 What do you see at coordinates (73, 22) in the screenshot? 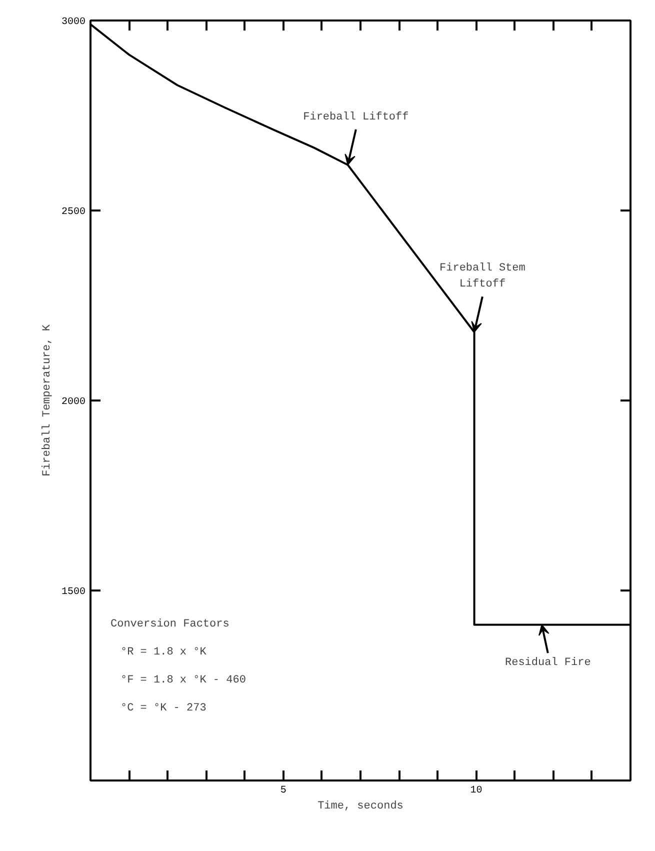
I see `y-tick-label: 3000` at bounding box center [73, 22].